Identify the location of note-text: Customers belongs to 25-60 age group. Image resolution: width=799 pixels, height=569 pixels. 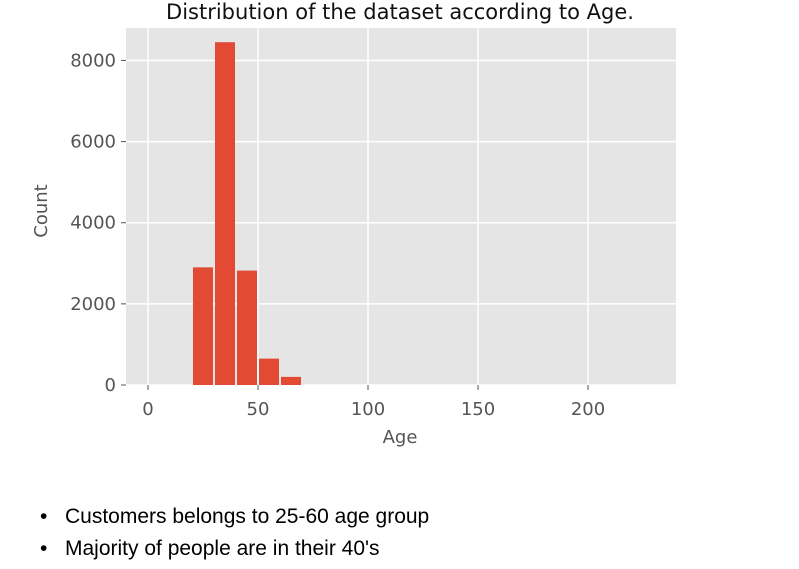
(247, 516).